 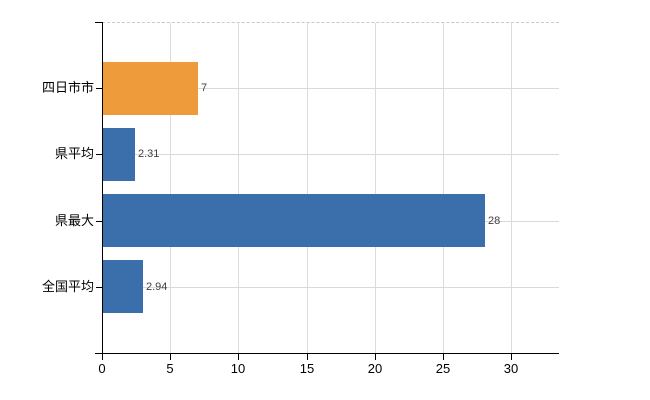 What do you see at coordinates (67, 87) in the screenshot?
I see `category-label: 四日市市` at bounding box center [67, 87].